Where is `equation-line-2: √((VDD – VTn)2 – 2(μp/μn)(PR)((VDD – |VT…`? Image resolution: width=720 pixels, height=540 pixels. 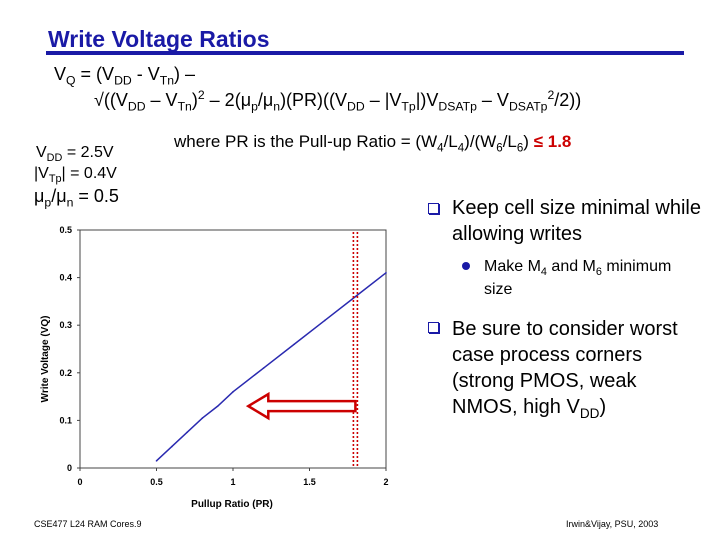
equation-line-2: √((VDD – VTn)2 – 2(μp/μn)(PR)((VDD – |VT… is located at coordinates (338, 101).